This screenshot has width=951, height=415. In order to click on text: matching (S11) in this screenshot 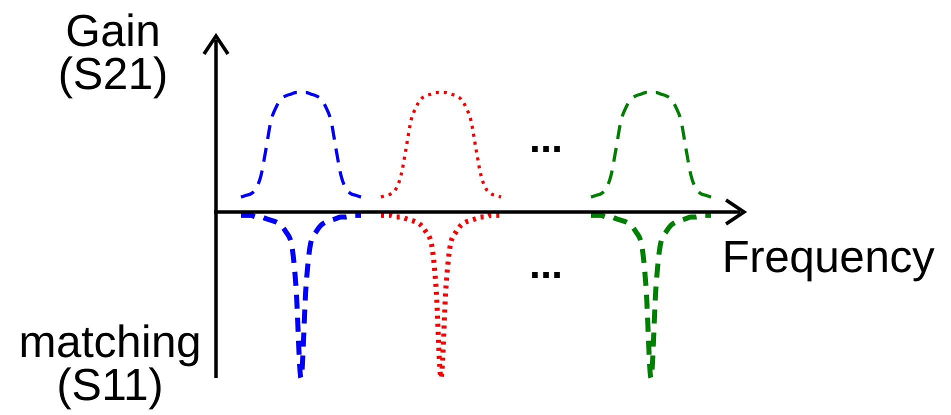, I will do `click(110, 363)`.